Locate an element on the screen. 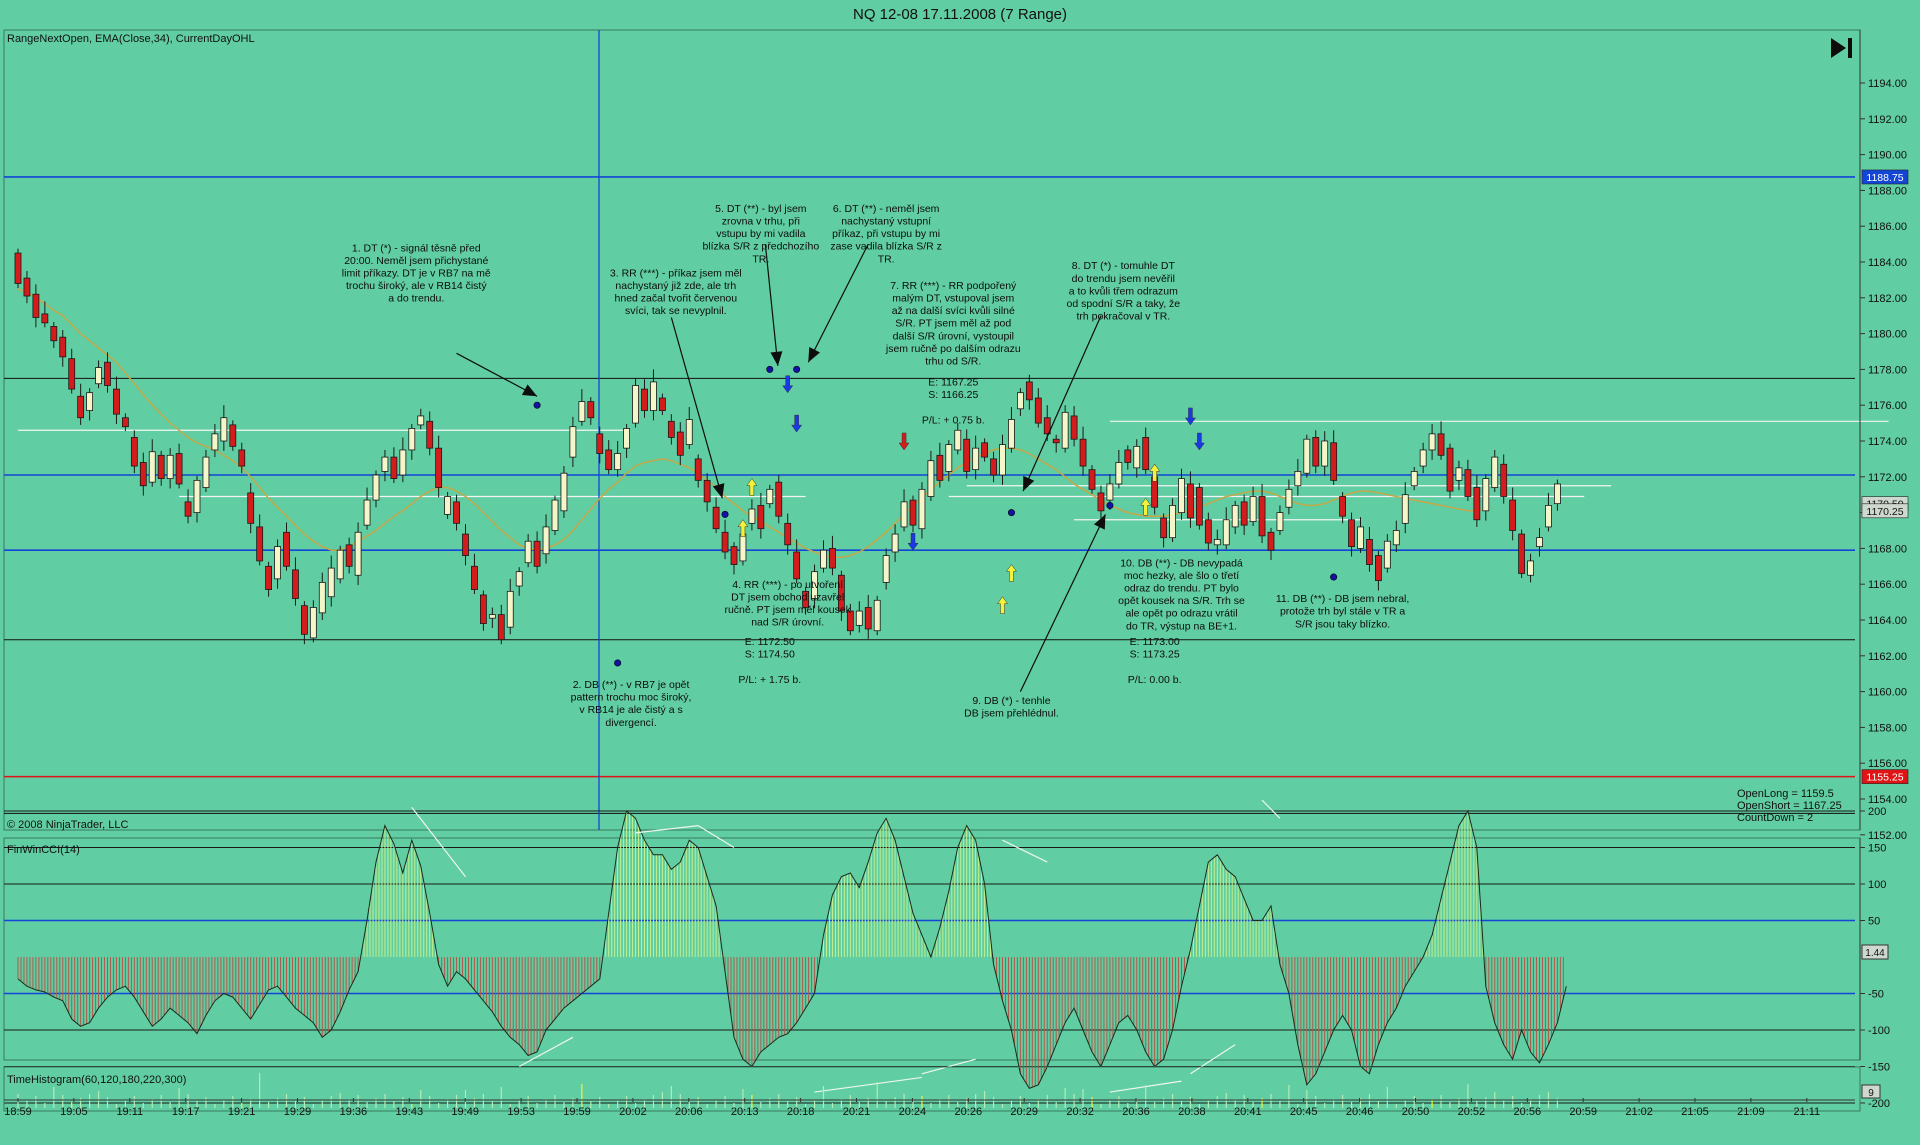  annotation-line: 6. DT (**) - neměl jsem is located at coordinates (886, 209).